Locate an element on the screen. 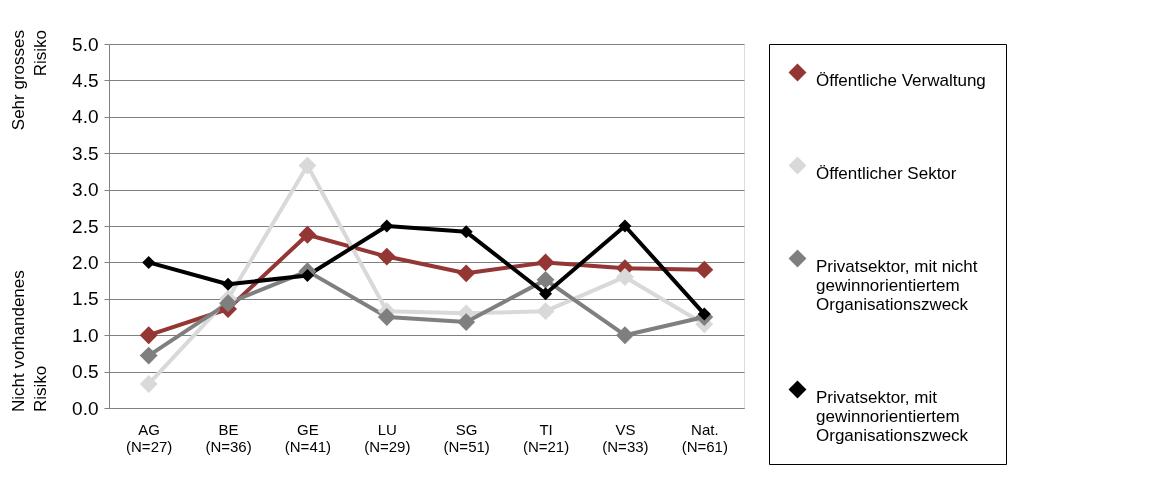 The width and height of the screenshot is (1176, 483). y-tick-label: 1.5 is located at coordinates (85, 299).